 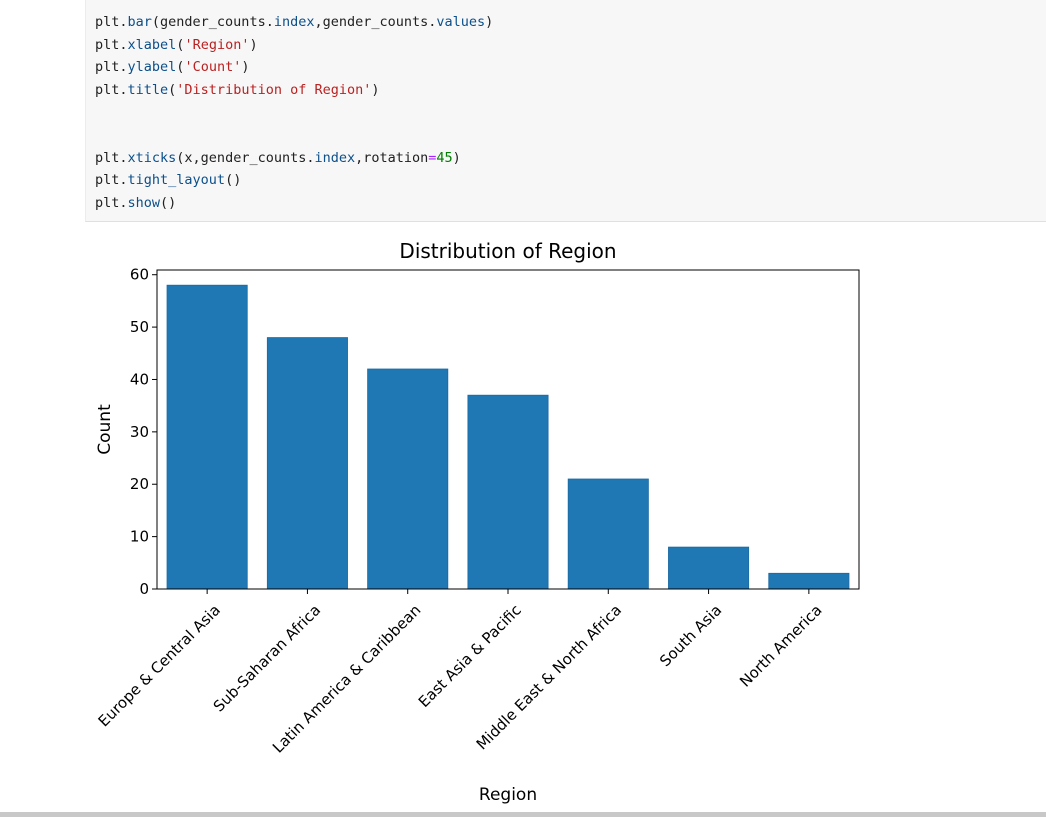 What do you see at coordinates (245, 157) in the screenshot?
I see `code-token: (x,gender_counts.` at bounding box center [245, 157].